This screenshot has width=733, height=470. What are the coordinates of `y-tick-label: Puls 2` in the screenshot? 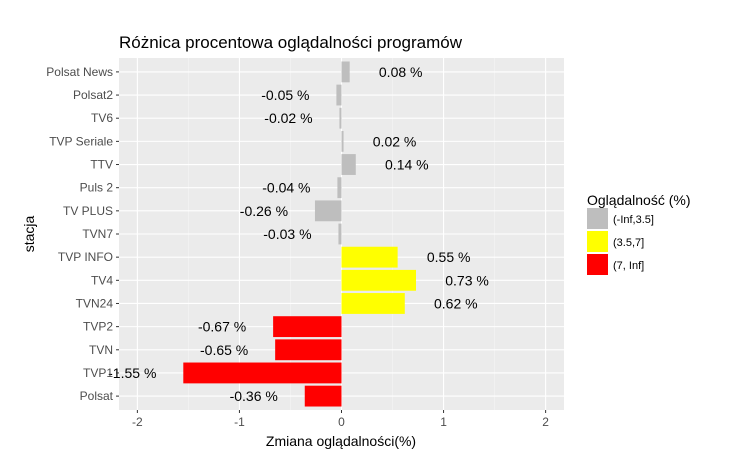 It's located at (97, 188).